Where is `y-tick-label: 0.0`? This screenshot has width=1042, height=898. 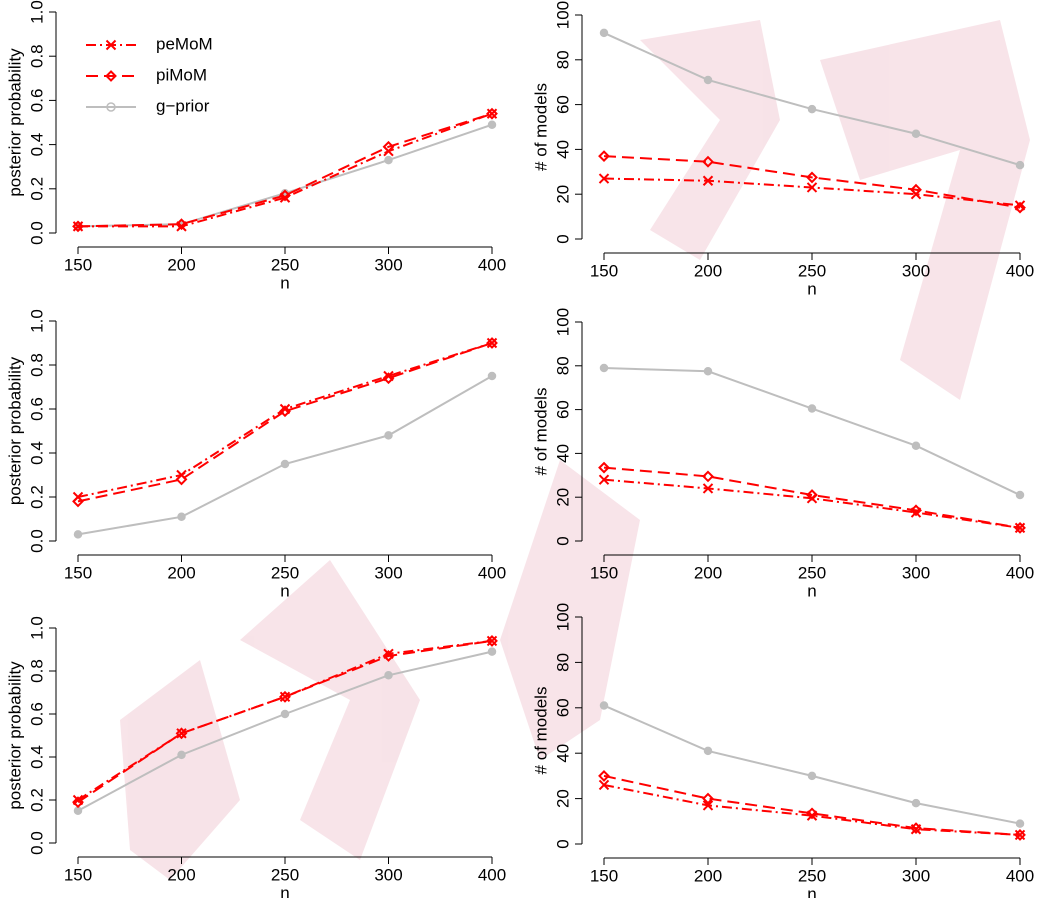 y-tick-label: 0.0 is located at coordinates (36, 541).